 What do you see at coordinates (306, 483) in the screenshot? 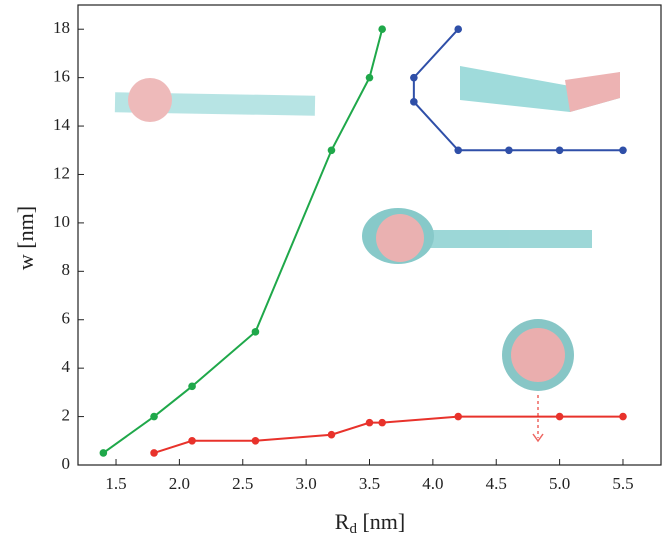
I see `x-tick-label: 3.0` at bounding box center [306, 483].